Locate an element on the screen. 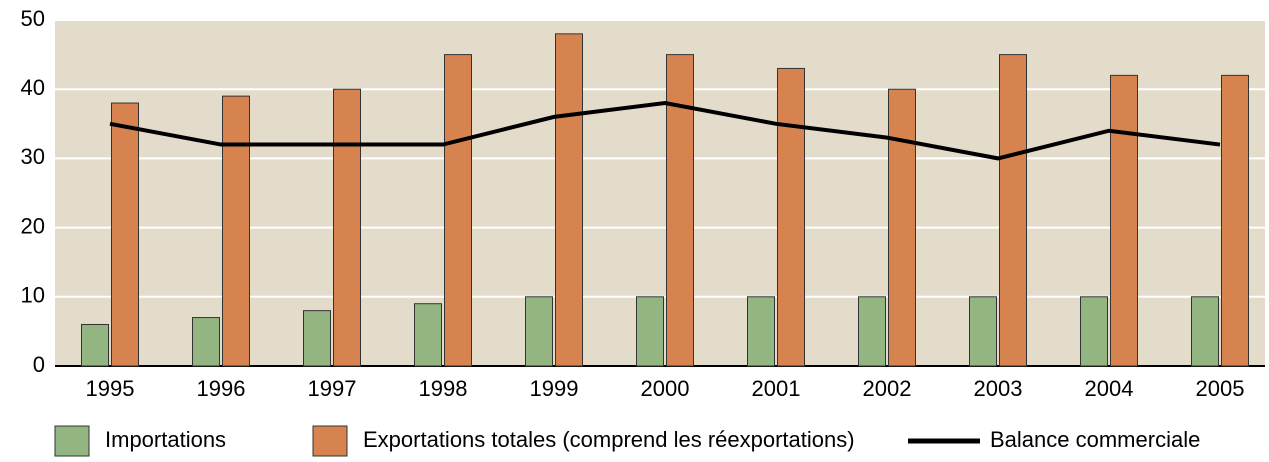 The width and height of the screenshot is (1269, 462). x-tick-label: 2005 is located at coordinates (1220, 388).